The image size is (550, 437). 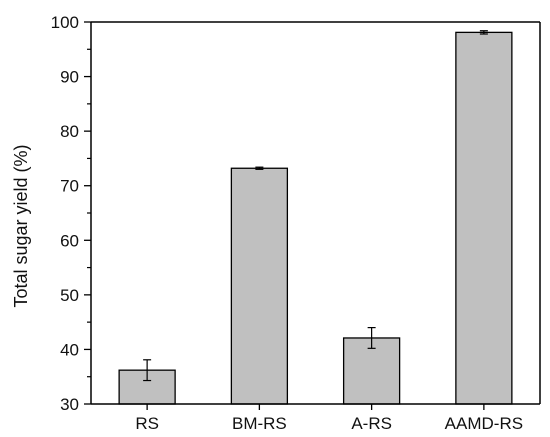 What do you see at coordinates (371, 338) in the screenshot?
I see `error-bar-a-rs` at bounding box center [371, 338].